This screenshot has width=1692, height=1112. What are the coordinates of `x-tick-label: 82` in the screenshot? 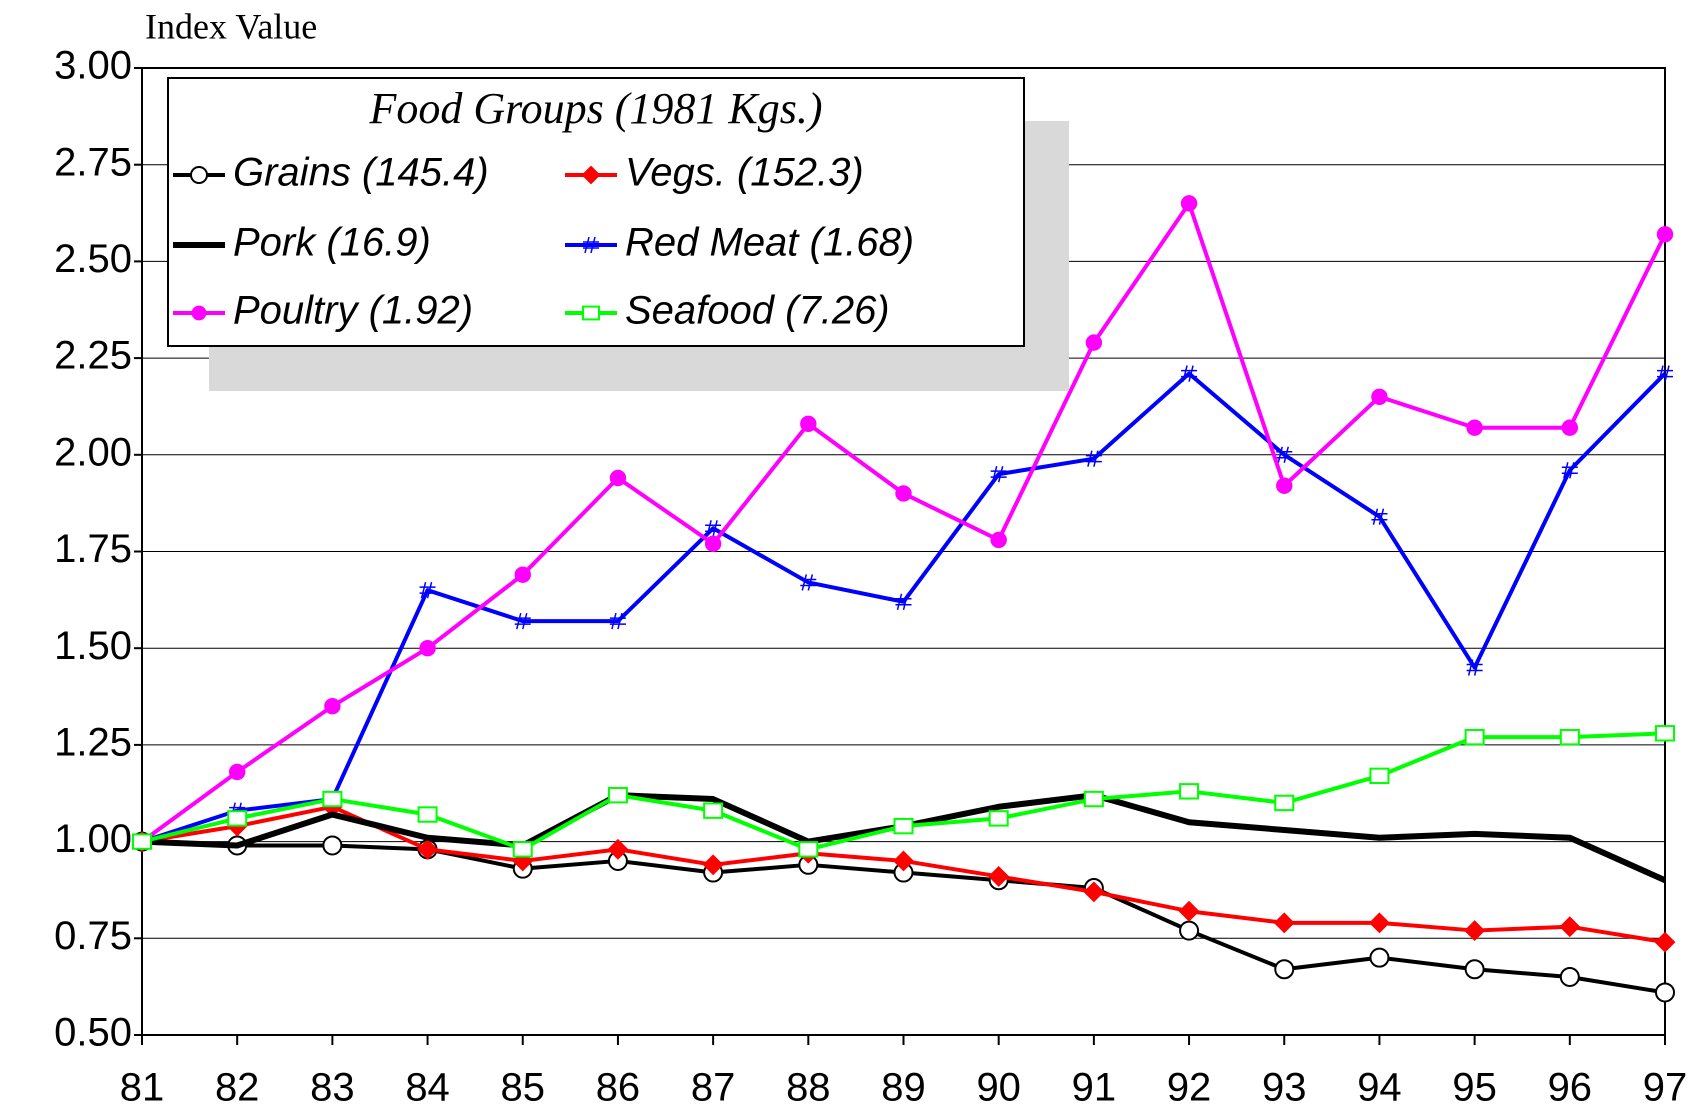 It's located at (237, 1088).